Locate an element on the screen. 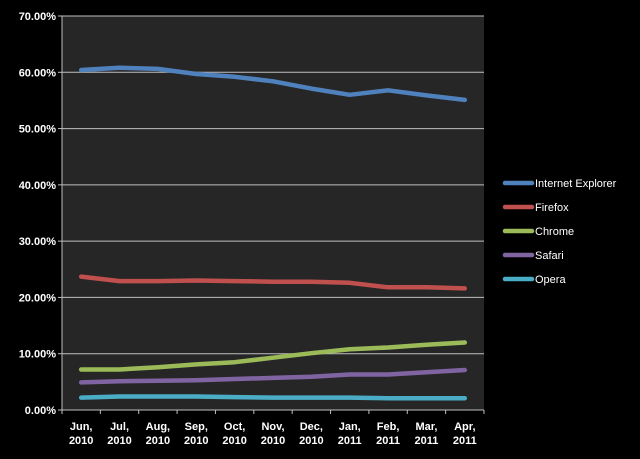 The width and height of the screenshot is (640, 459). x-tick-label: Jan, 2011 is located at coordinates (350, 434).